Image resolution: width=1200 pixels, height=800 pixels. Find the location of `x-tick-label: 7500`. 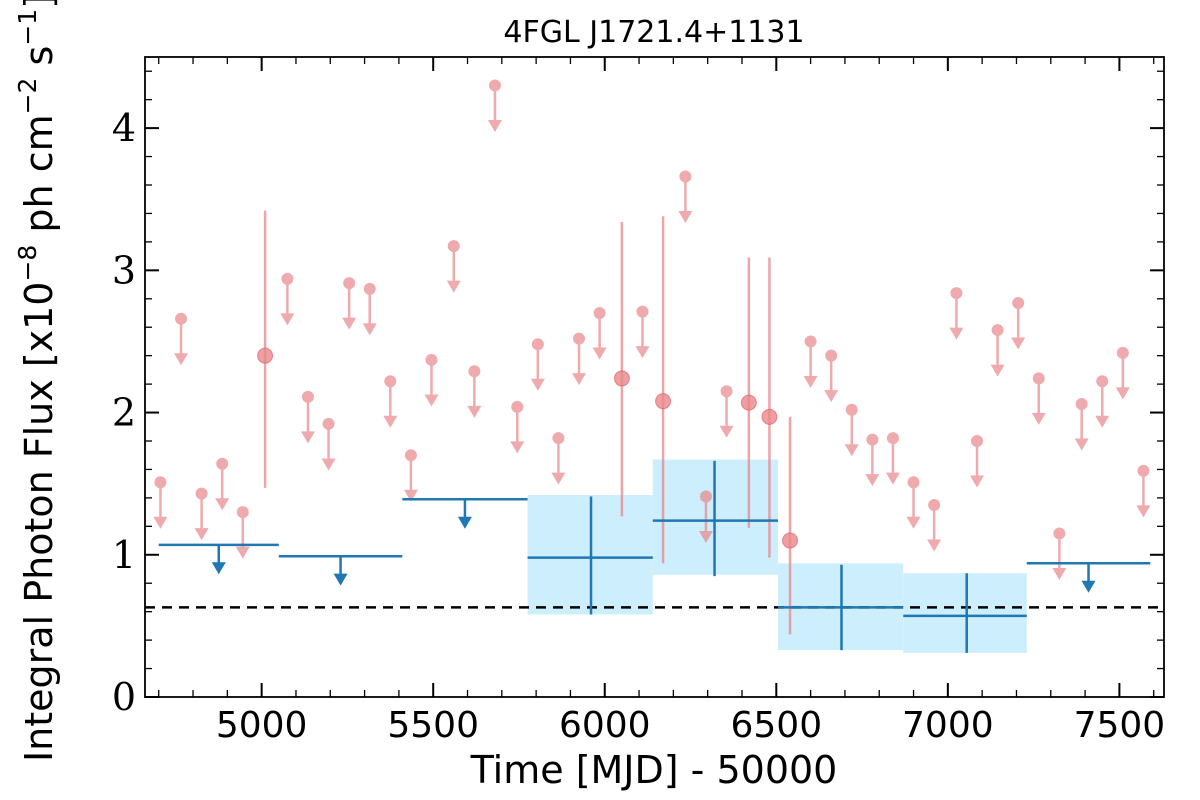

x-tick-label: 7500 is located at coordinates (1120, 725).